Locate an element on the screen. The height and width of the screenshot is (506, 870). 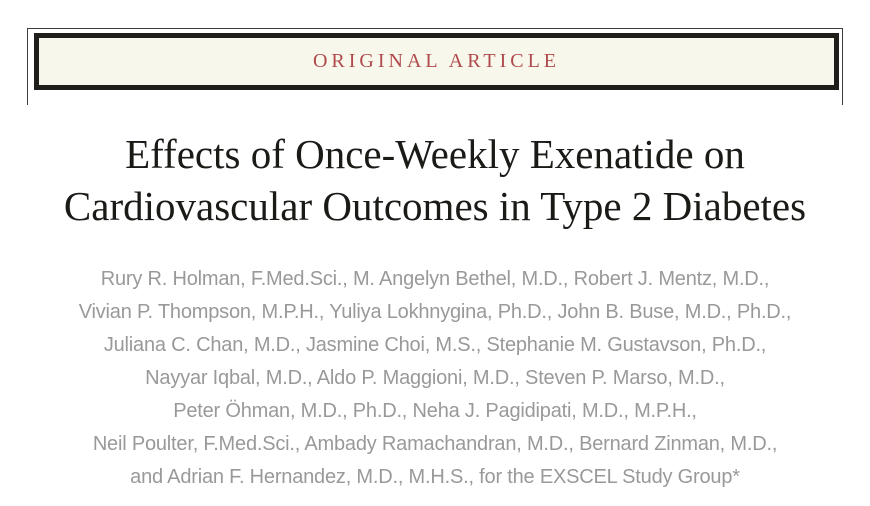
title-line-1: Effects of Once-Weekly Exenatide on is located at coordinates (435, 154).